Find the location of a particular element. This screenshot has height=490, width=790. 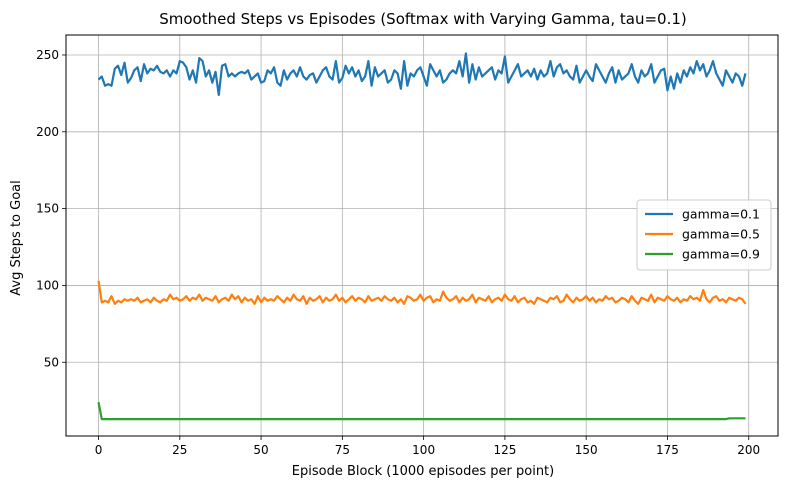

x-tick-label: 25 is located at coordinates (179, 450).